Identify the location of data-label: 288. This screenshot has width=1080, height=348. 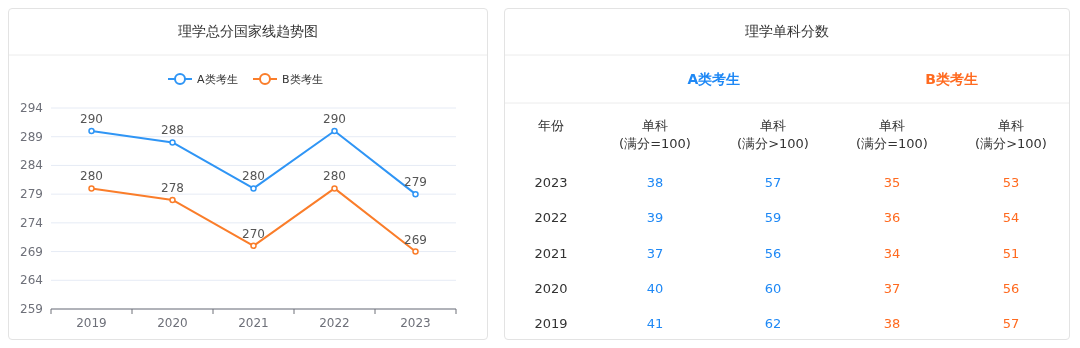
(172, 130).